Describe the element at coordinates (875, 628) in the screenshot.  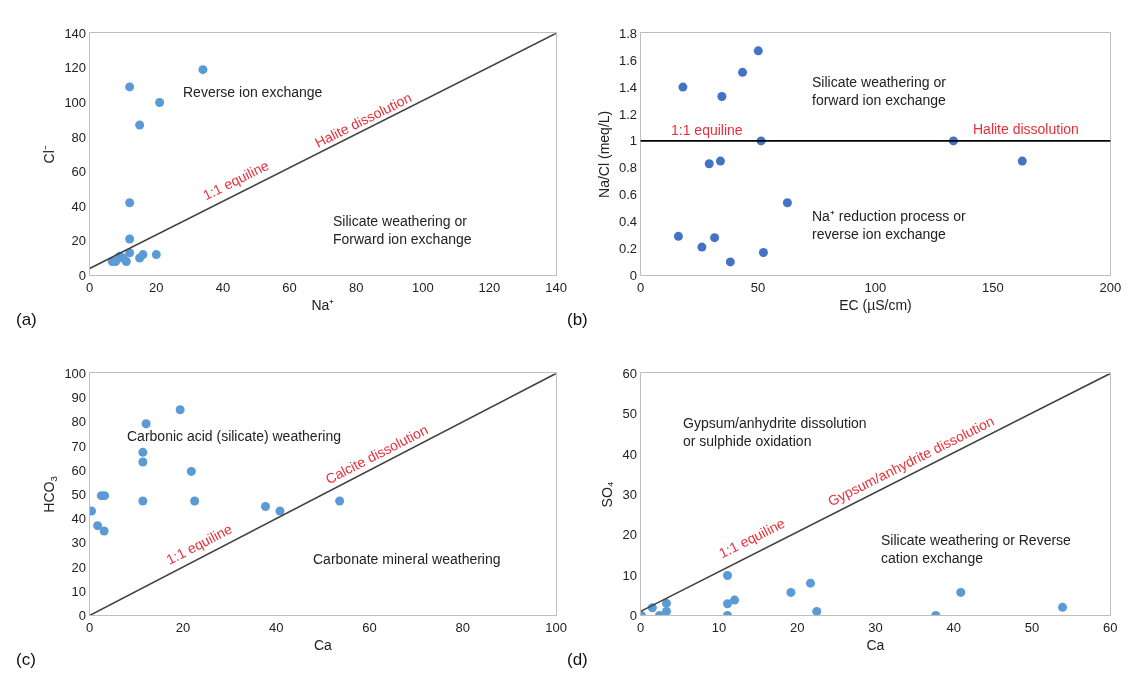
I see `x-tick-label: 30` at that location.